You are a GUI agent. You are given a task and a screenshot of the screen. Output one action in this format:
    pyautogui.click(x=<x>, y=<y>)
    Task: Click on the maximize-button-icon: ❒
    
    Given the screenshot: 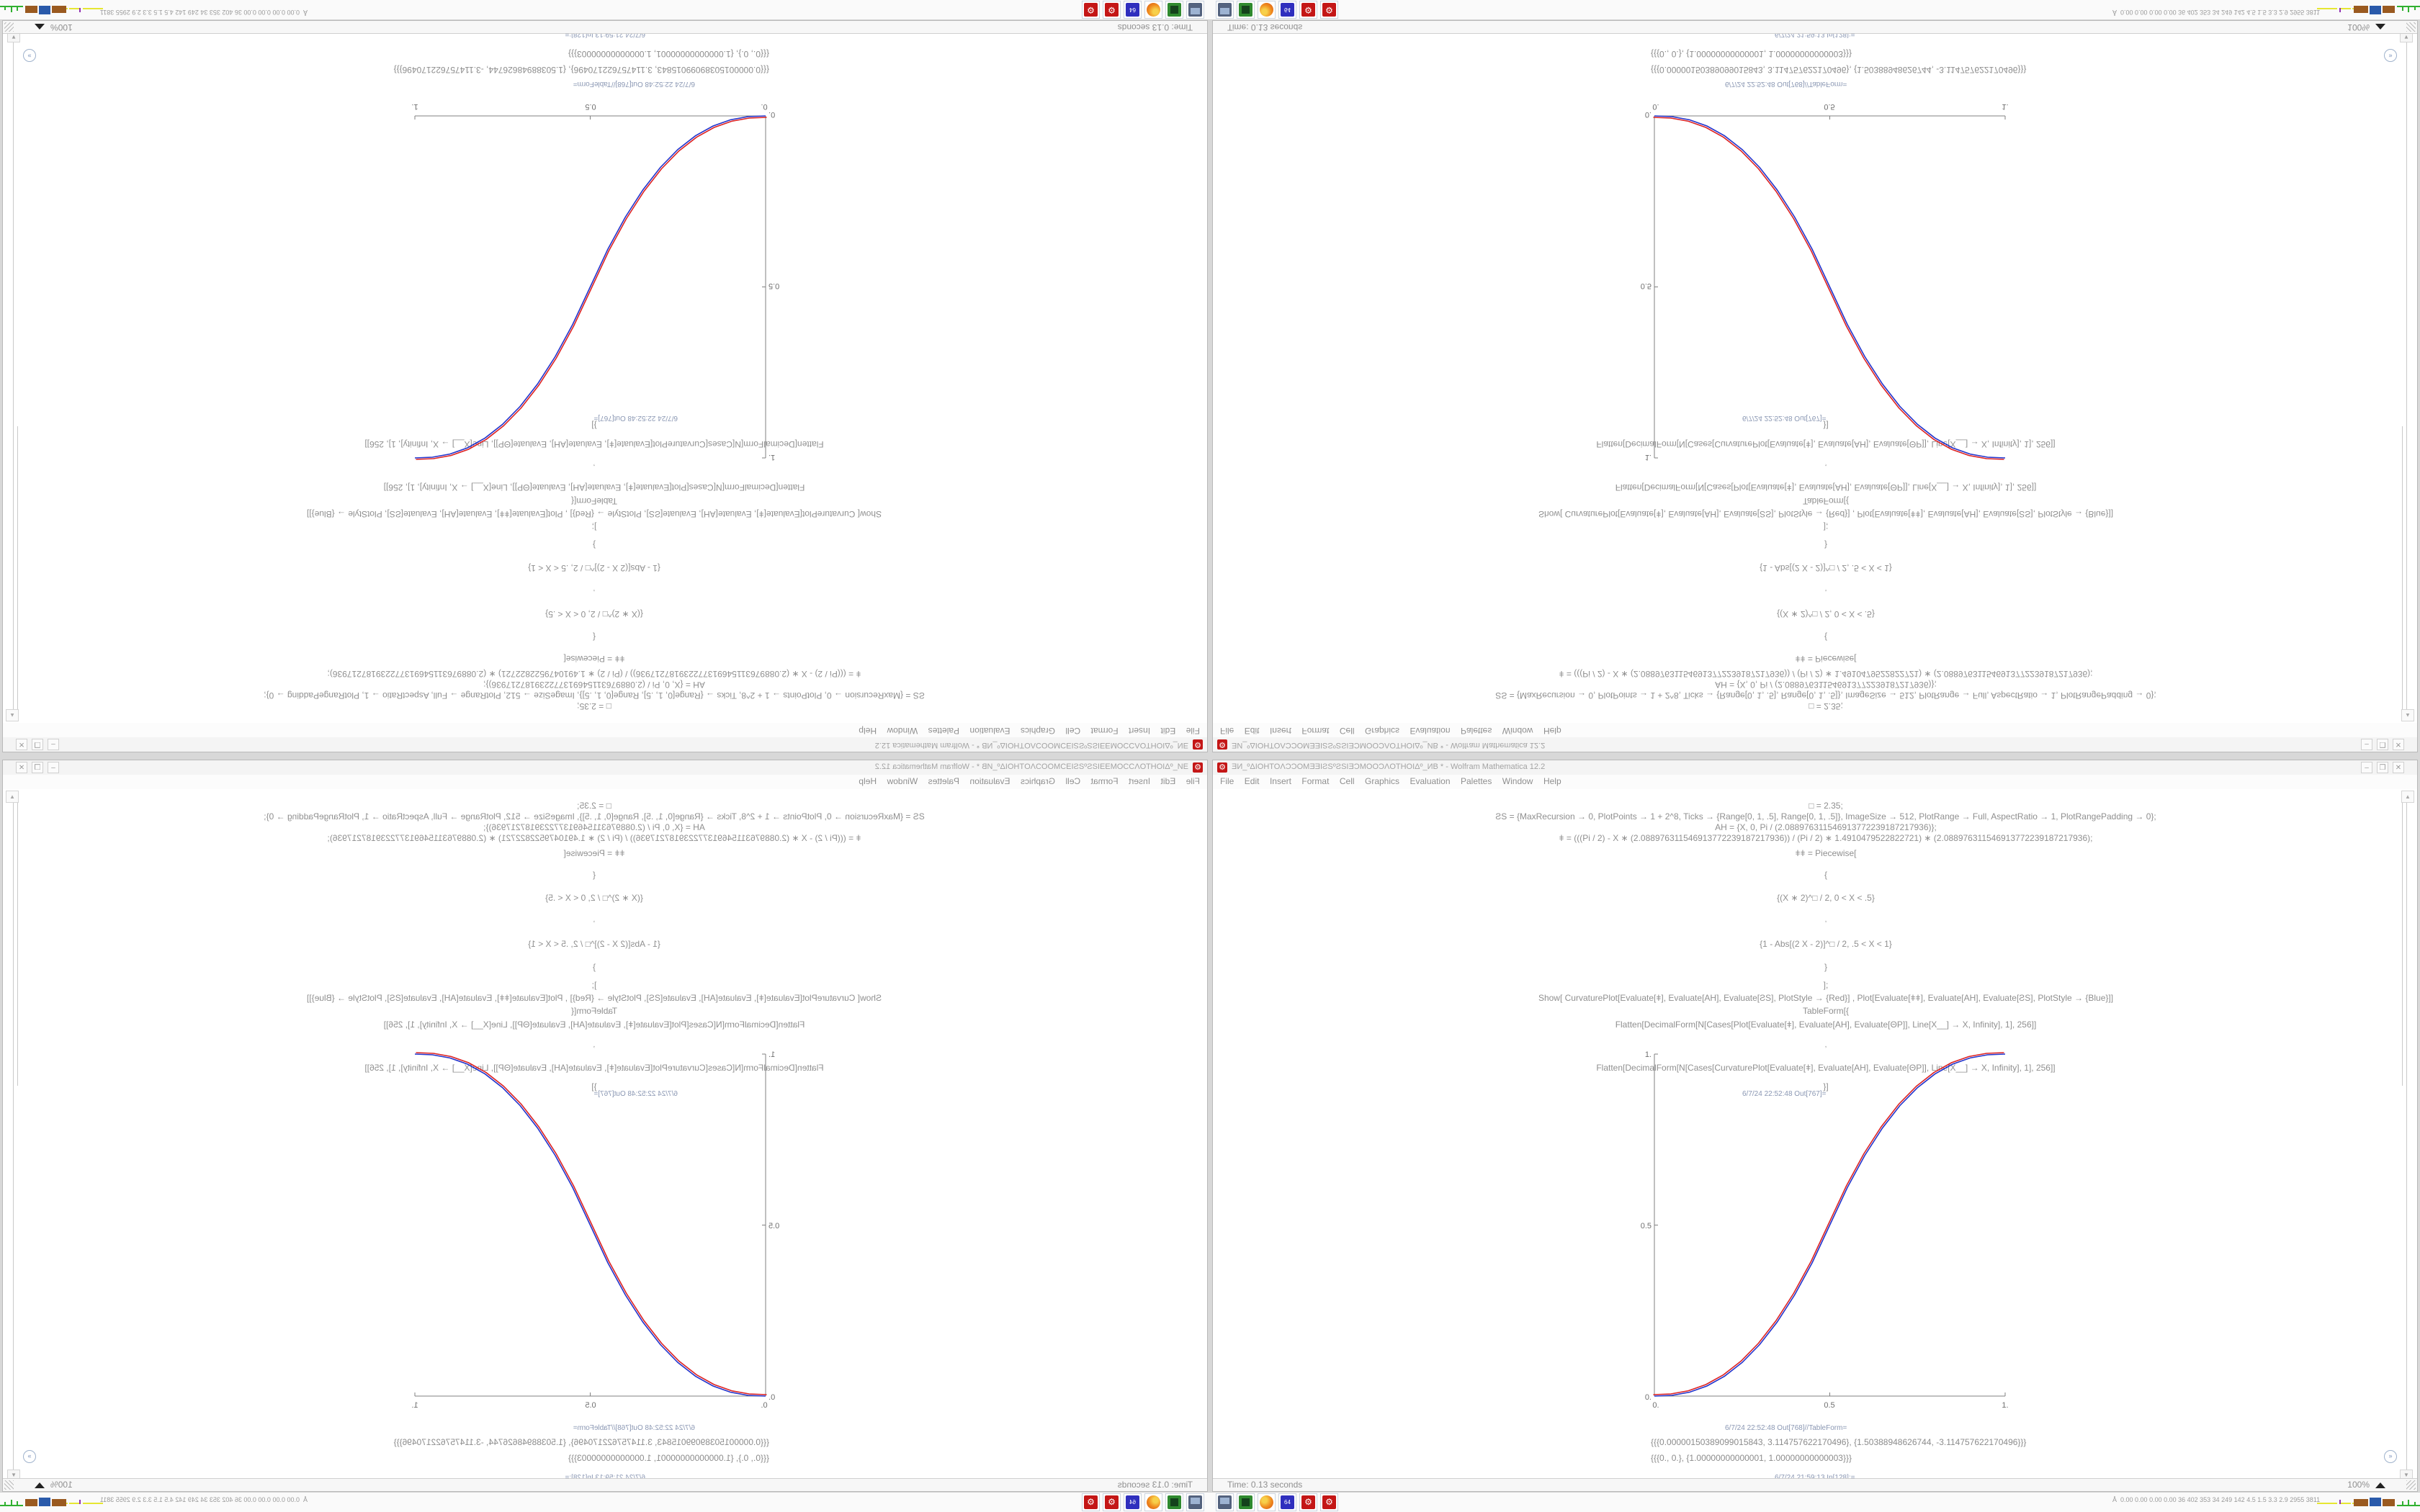 What is the action you would take?
    pyautogui.click(x=37, y=767)
    